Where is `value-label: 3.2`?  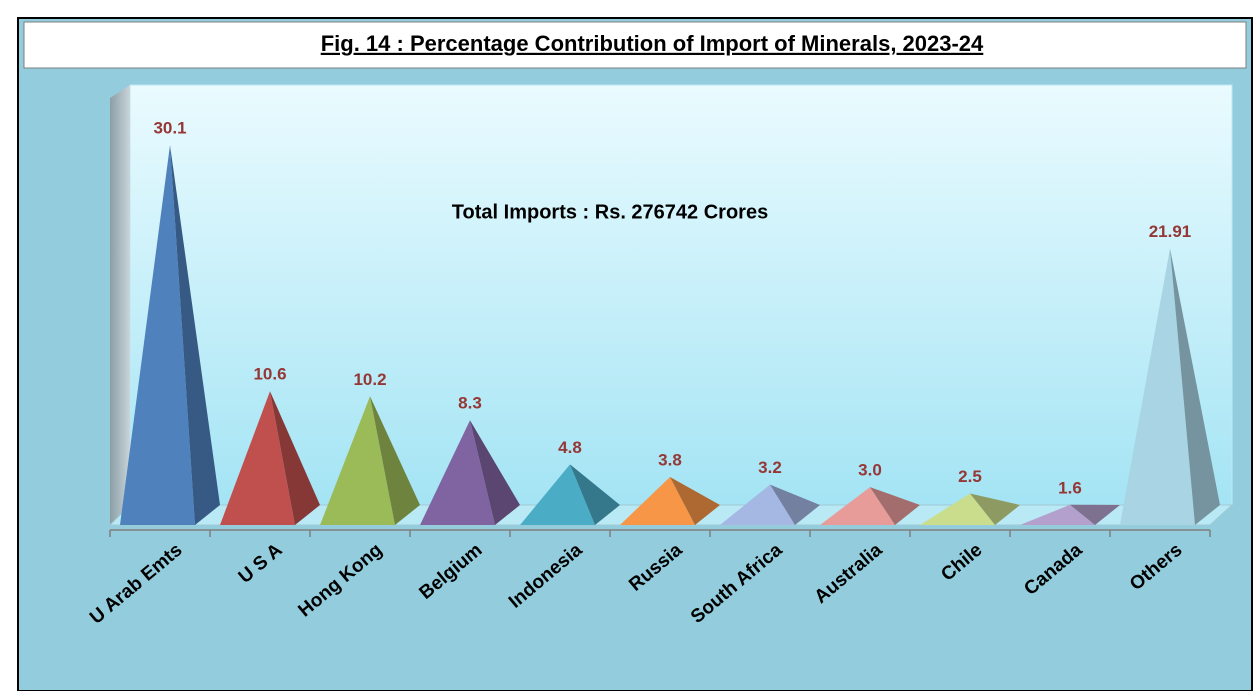
value-label: 3.2 is located at coordinates (770, 467).